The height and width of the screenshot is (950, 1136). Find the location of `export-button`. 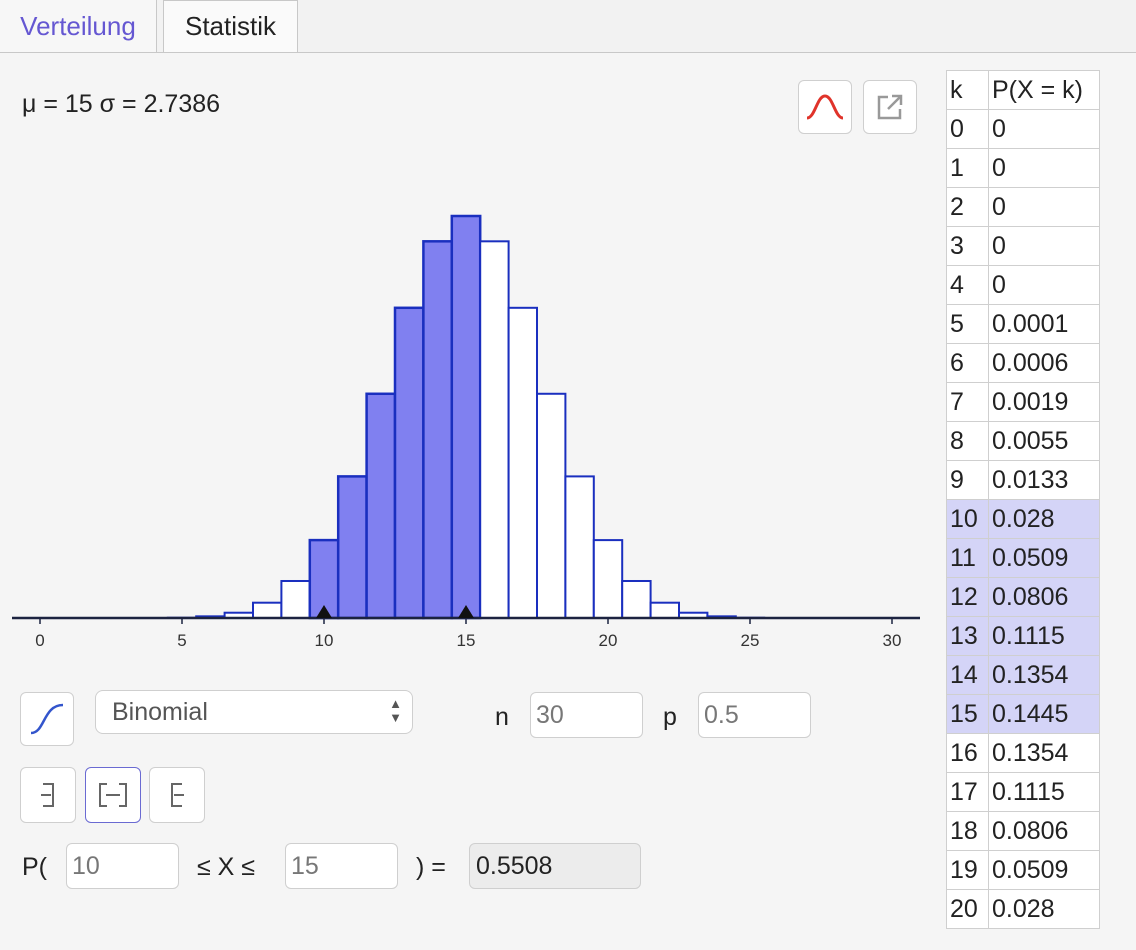

export-button is located at coordinates (890, 107).